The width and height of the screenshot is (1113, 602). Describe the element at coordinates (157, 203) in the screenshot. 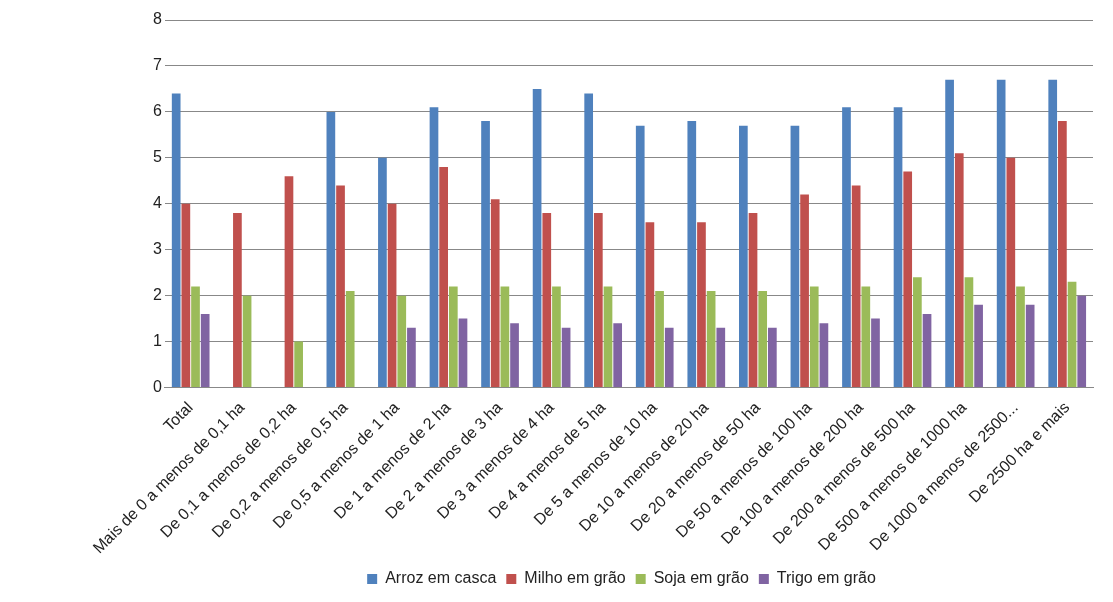

I see `y-tick-label: 4` at that location.